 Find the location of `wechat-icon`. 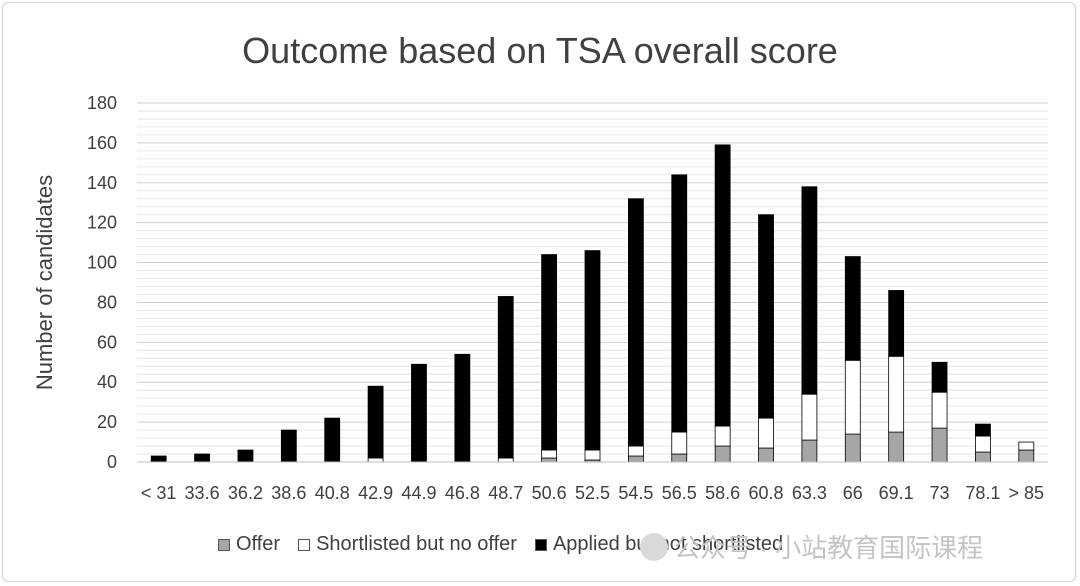

wechat-icon is located at coordinates (654, 546).